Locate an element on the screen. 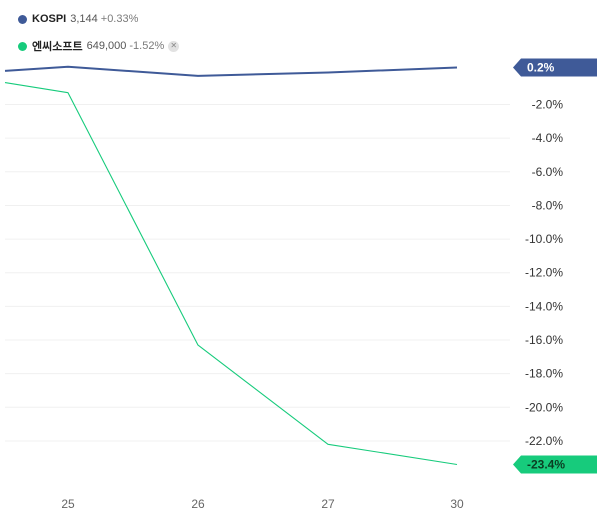  legend-item-kospi: KOSPI 3,144 +0.33% is located at coordinates (98, 19).